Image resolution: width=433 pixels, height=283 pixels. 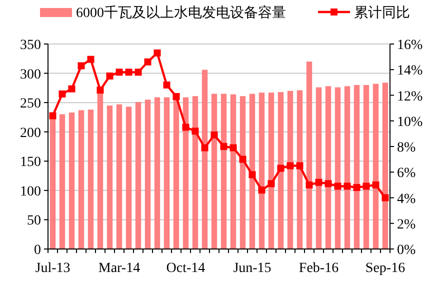 What do you see at coordinates (30, 104) in the screenshot?
I see `y-tick-label: 250` at bounding box center [30, 104].